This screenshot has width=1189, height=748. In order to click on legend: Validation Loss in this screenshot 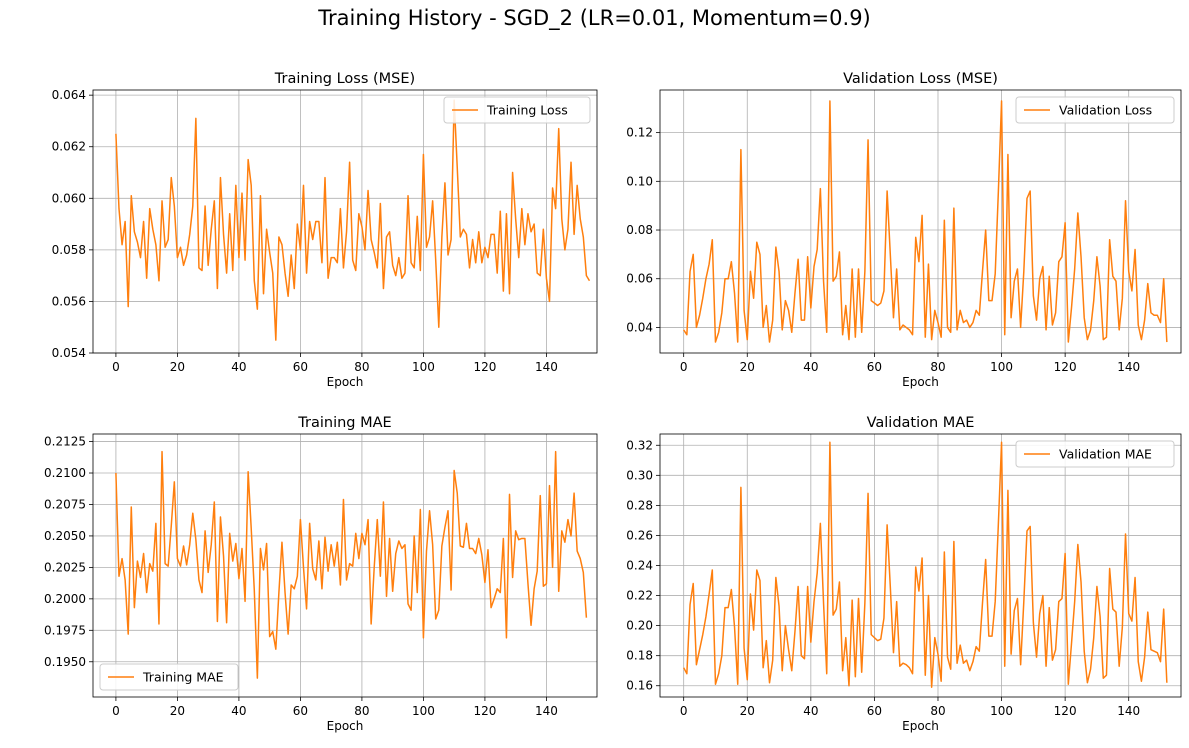, I will do `click(1095, 110)`.